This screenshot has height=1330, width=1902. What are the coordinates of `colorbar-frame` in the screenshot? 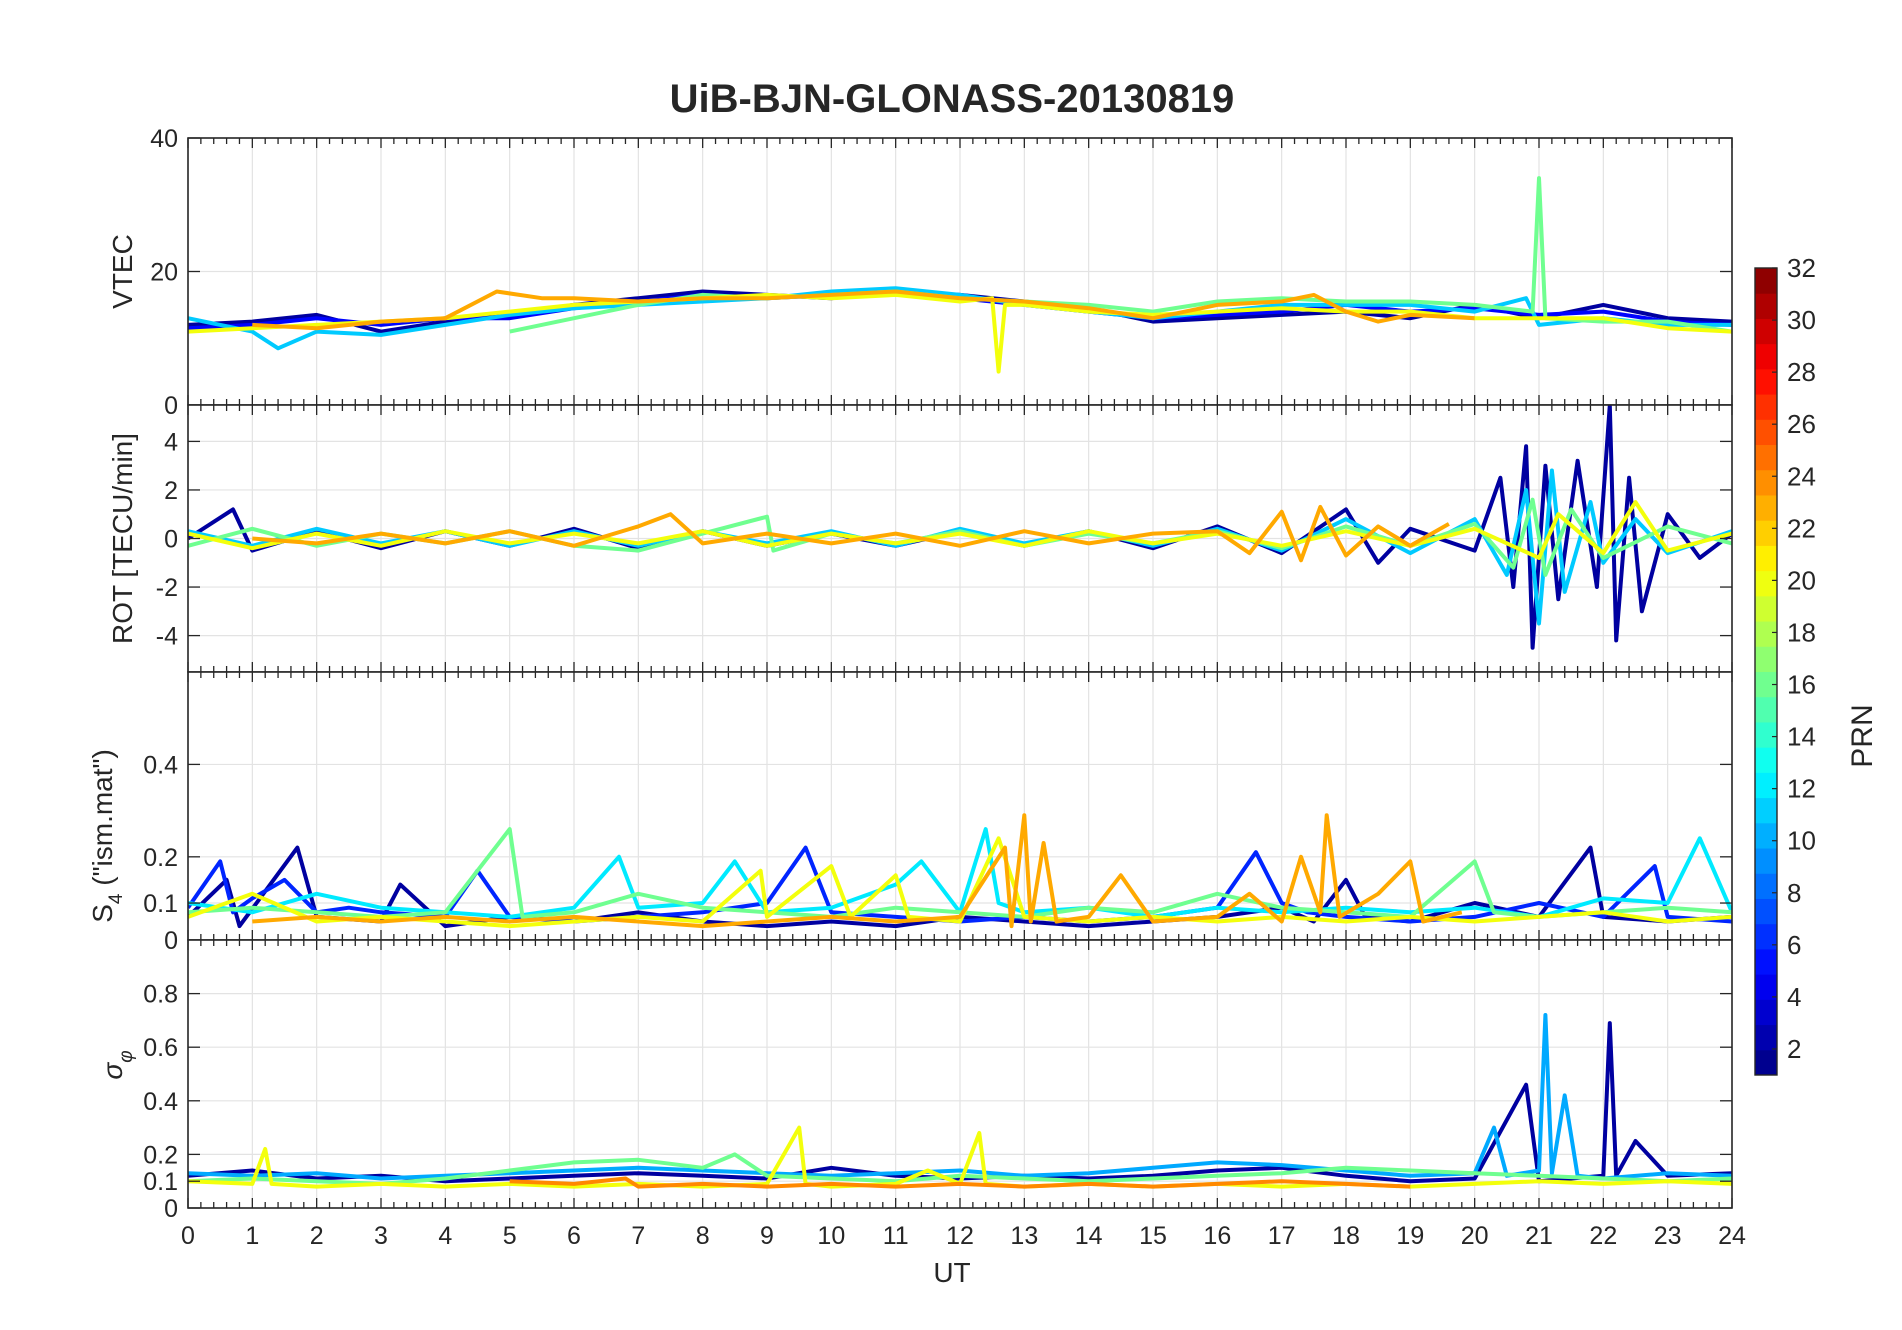 It's located at (1766, 671).